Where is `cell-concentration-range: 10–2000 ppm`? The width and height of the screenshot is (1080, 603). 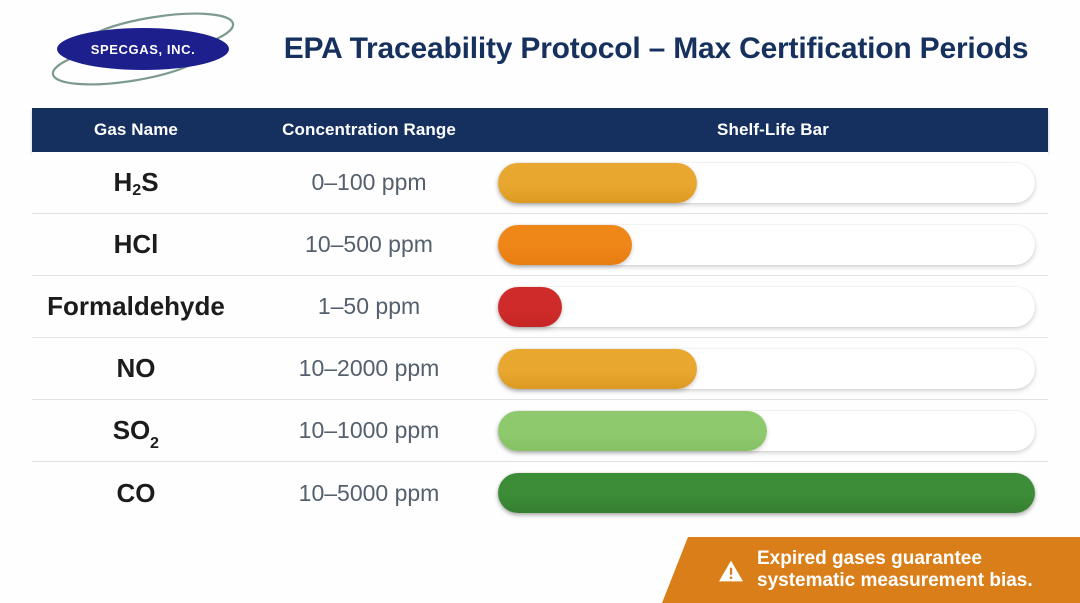 cell-concentration-range: 10–2000 ppm is located at coordinates (369, 368).